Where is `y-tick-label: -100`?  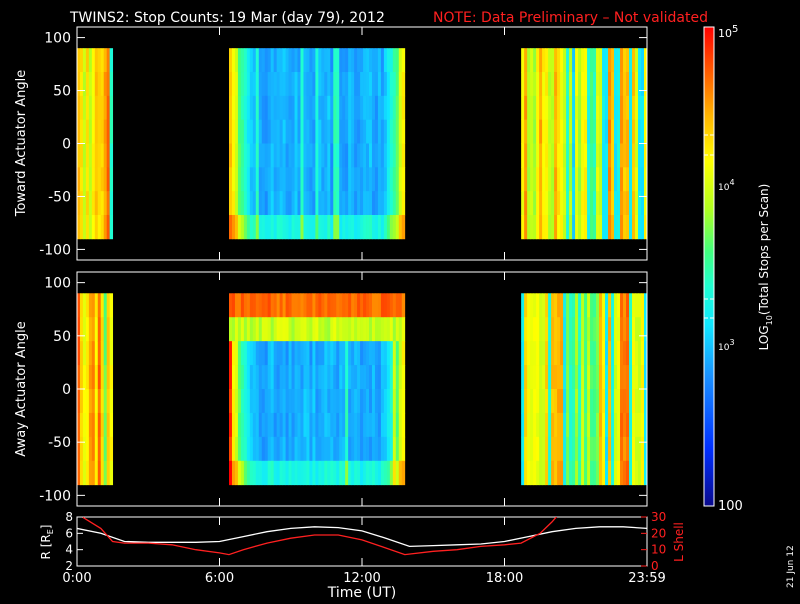 y-tick-label: -100 is located at coordinates (55, 496).